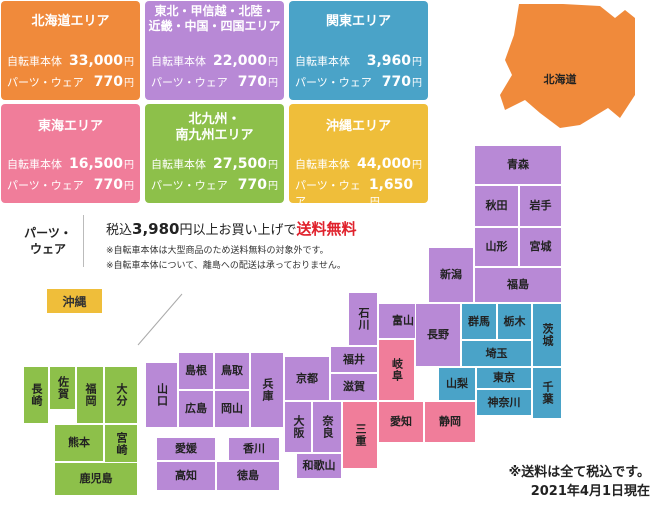 This screenshot has height=505, width=656. What do you see at coordinates (401, 422) in the screenshot?
I see `pref-aichi: 愛知` at bounding box center [401, 422].